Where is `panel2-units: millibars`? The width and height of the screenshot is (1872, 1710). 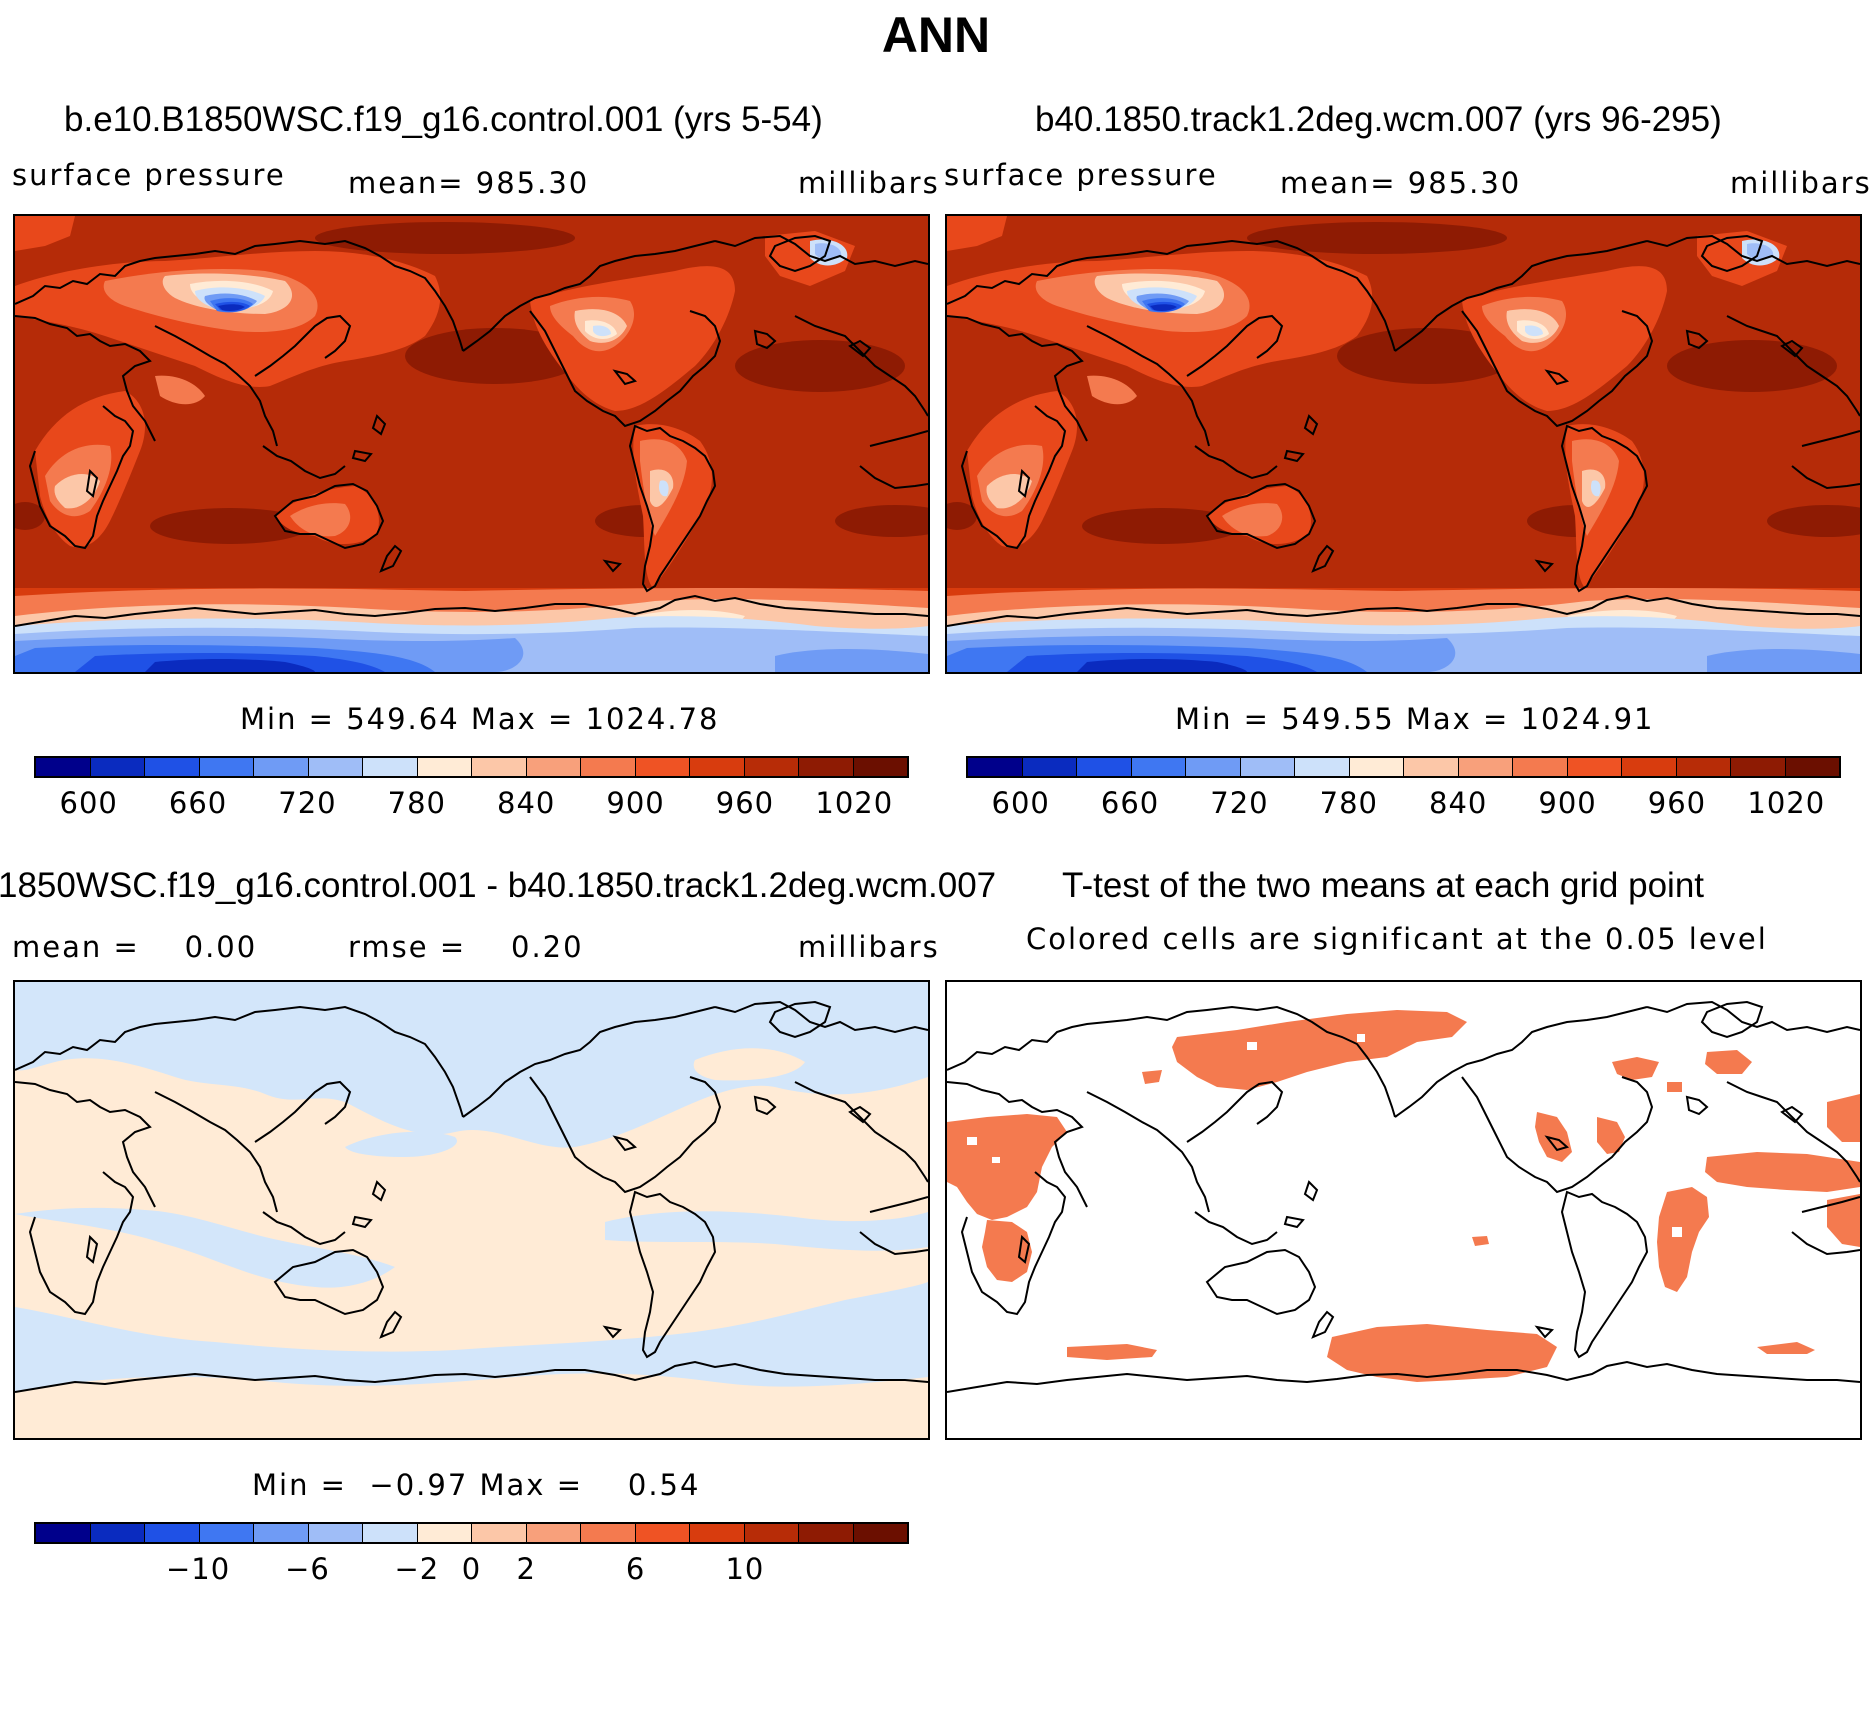 panel2-units: millibars is located at coordinates (1801, 183).